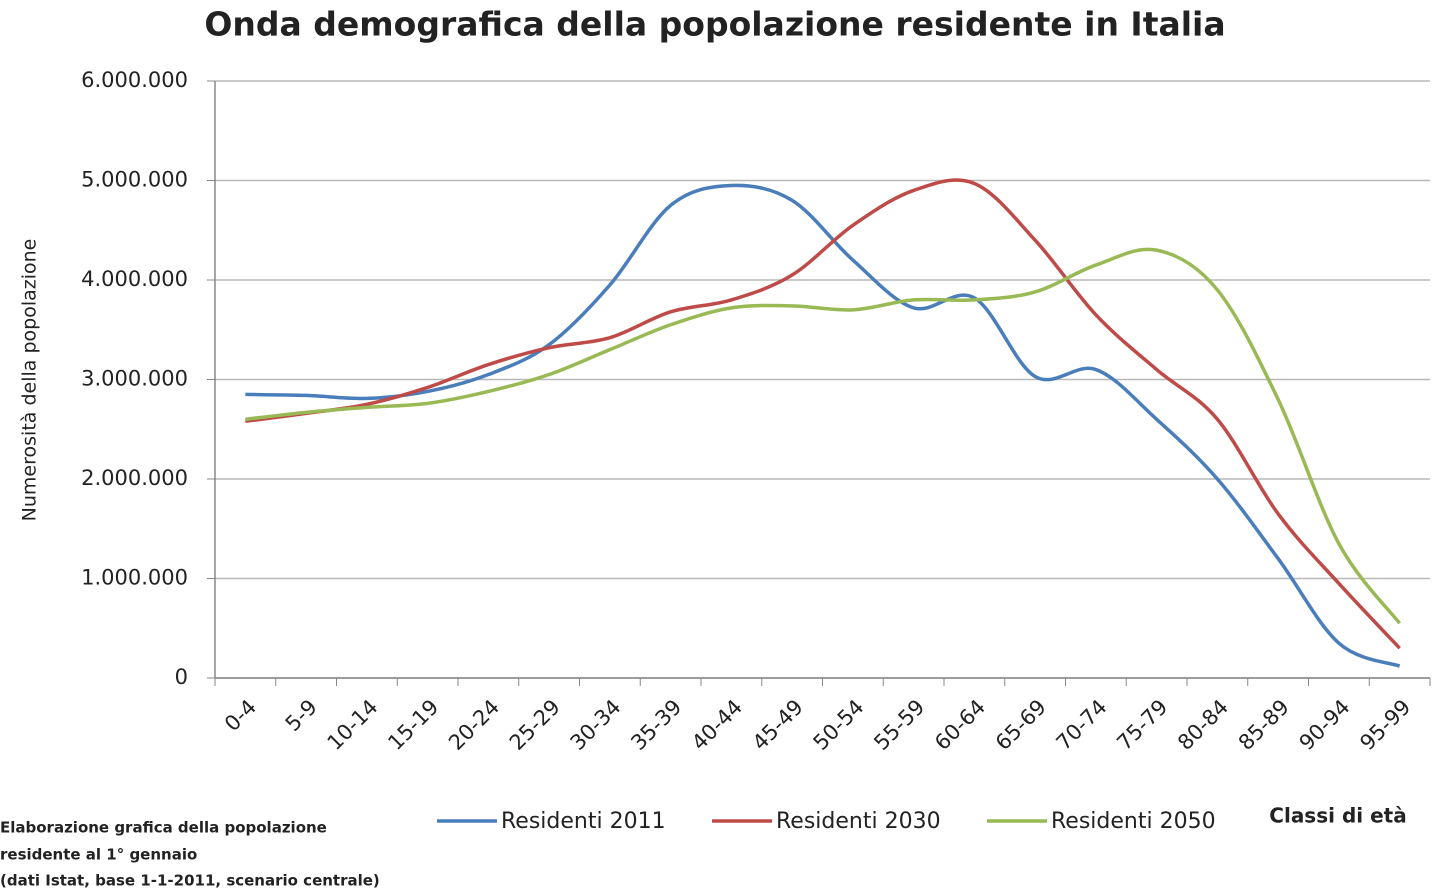 Image resolution: width=1435 pixels, height=891 pixels. Describe the element at coordinates (1082, 725) in the screenshot. I see `x-tick-label: 70-74` at that location.